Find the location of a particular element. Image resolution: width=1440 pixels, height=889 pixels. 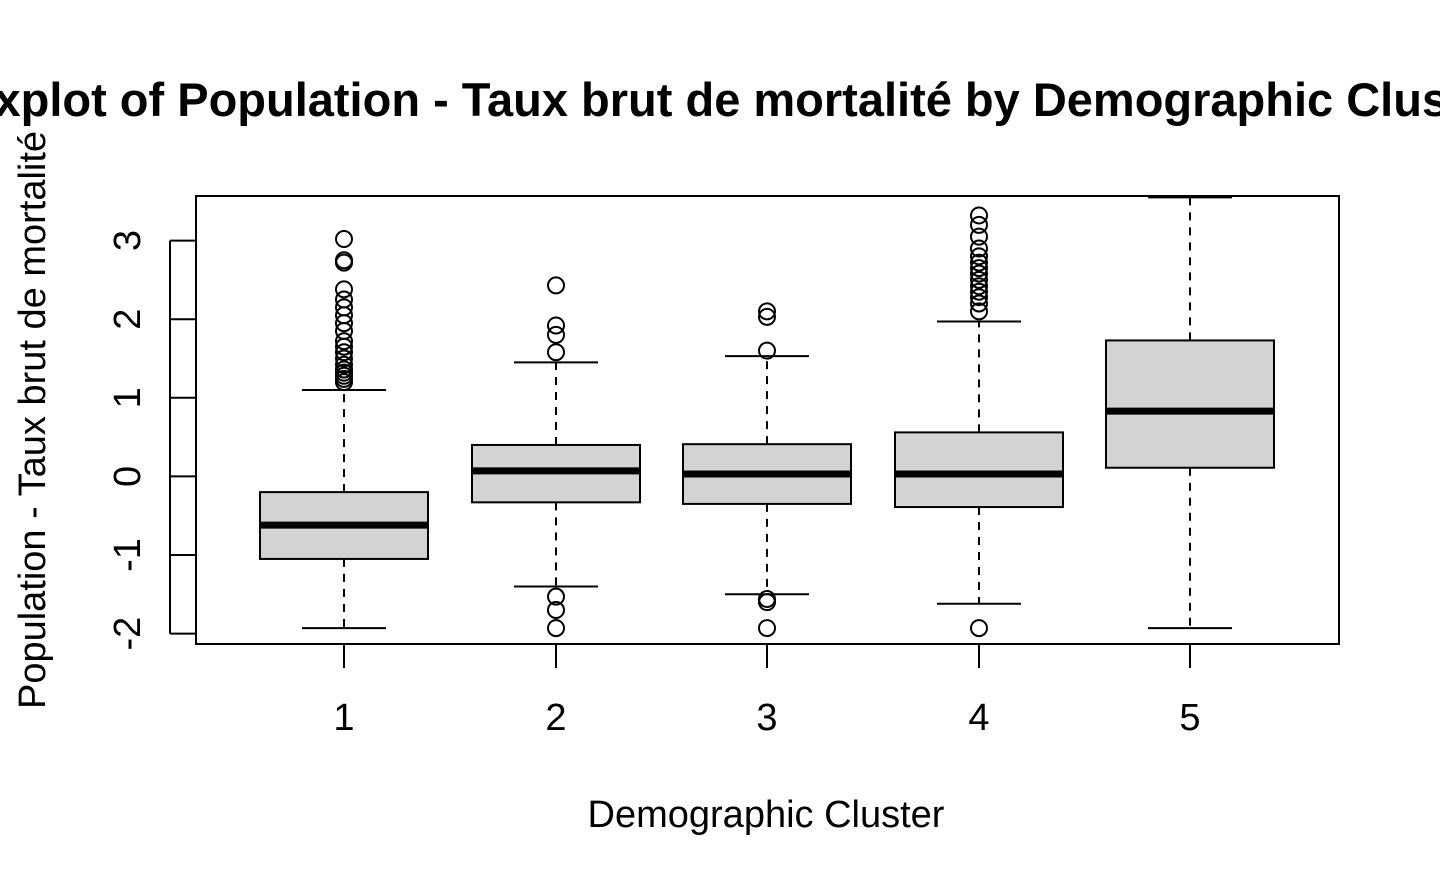

x-tick-label: 2 is located at coordinates (555, 718).